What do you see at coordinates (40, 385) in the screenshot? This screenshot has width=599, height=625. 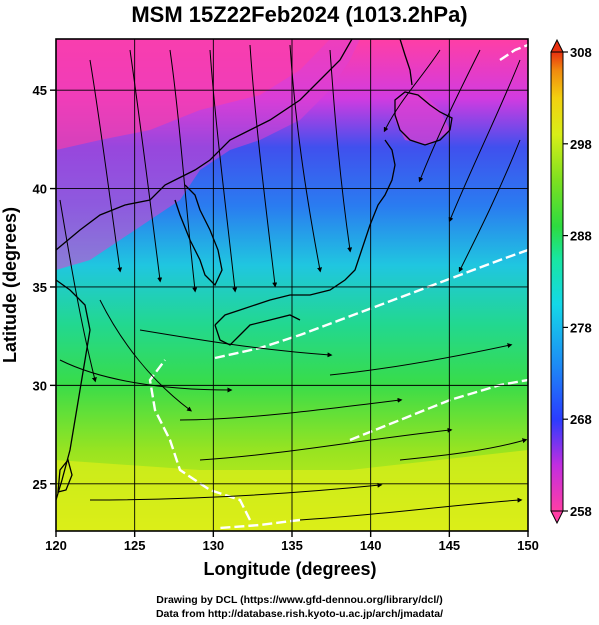 I see `lat-tick-label: 30` at bounding box center [40, 385].